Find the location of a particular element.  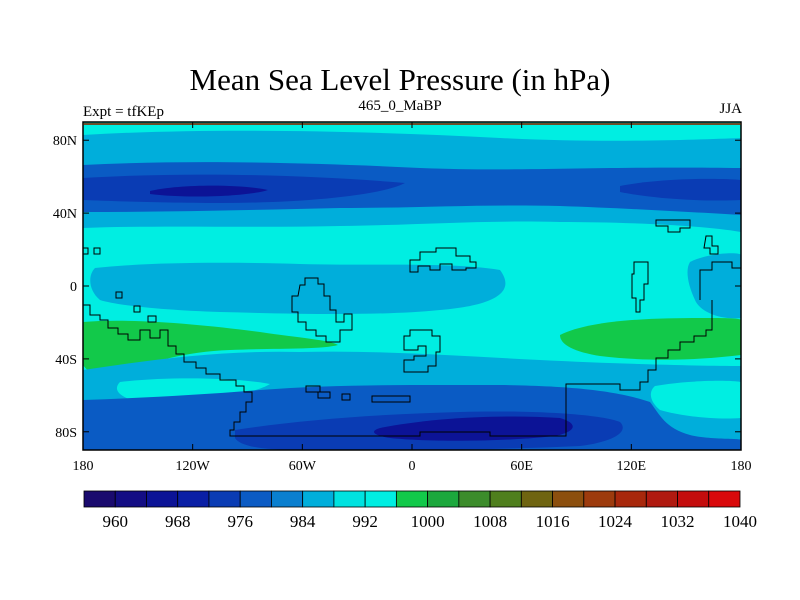

coastline-west-islands is located at coordinates (120, 285).